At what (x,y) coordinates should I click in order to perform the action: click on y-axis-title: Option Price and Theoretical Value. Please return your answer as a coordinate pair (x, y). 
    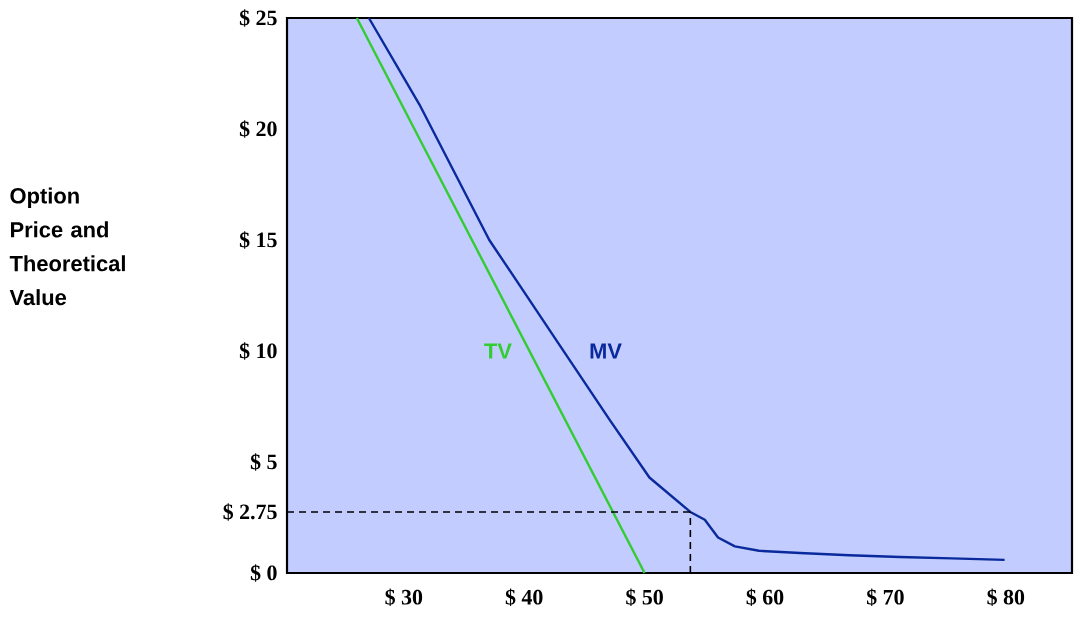
    Looking at the image, I should click on (67, 246).